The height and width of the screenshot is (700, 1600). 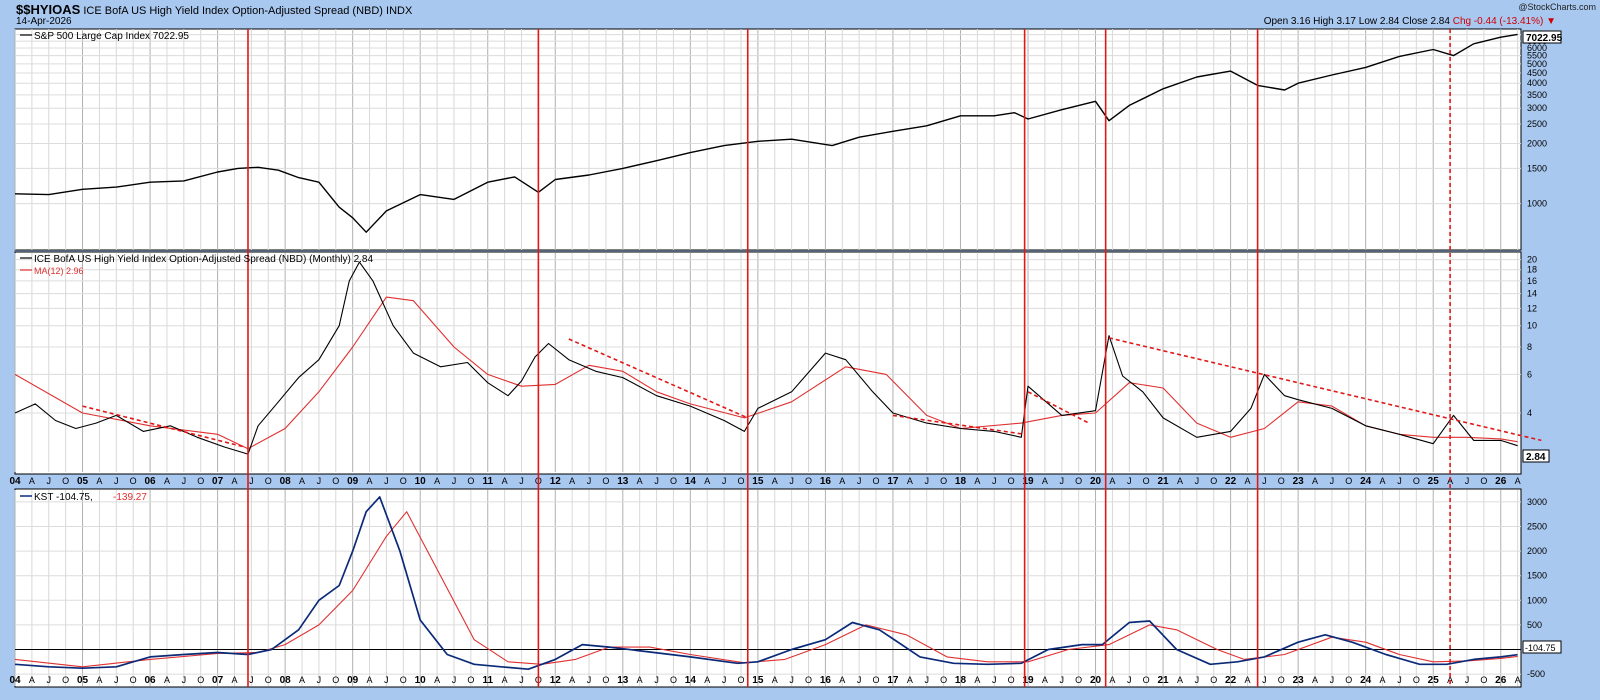 What do you see at coordinates (1537, 56) in the screenshot?
I see `y-tick-label: 5500` at bounding box center [1537, 56].